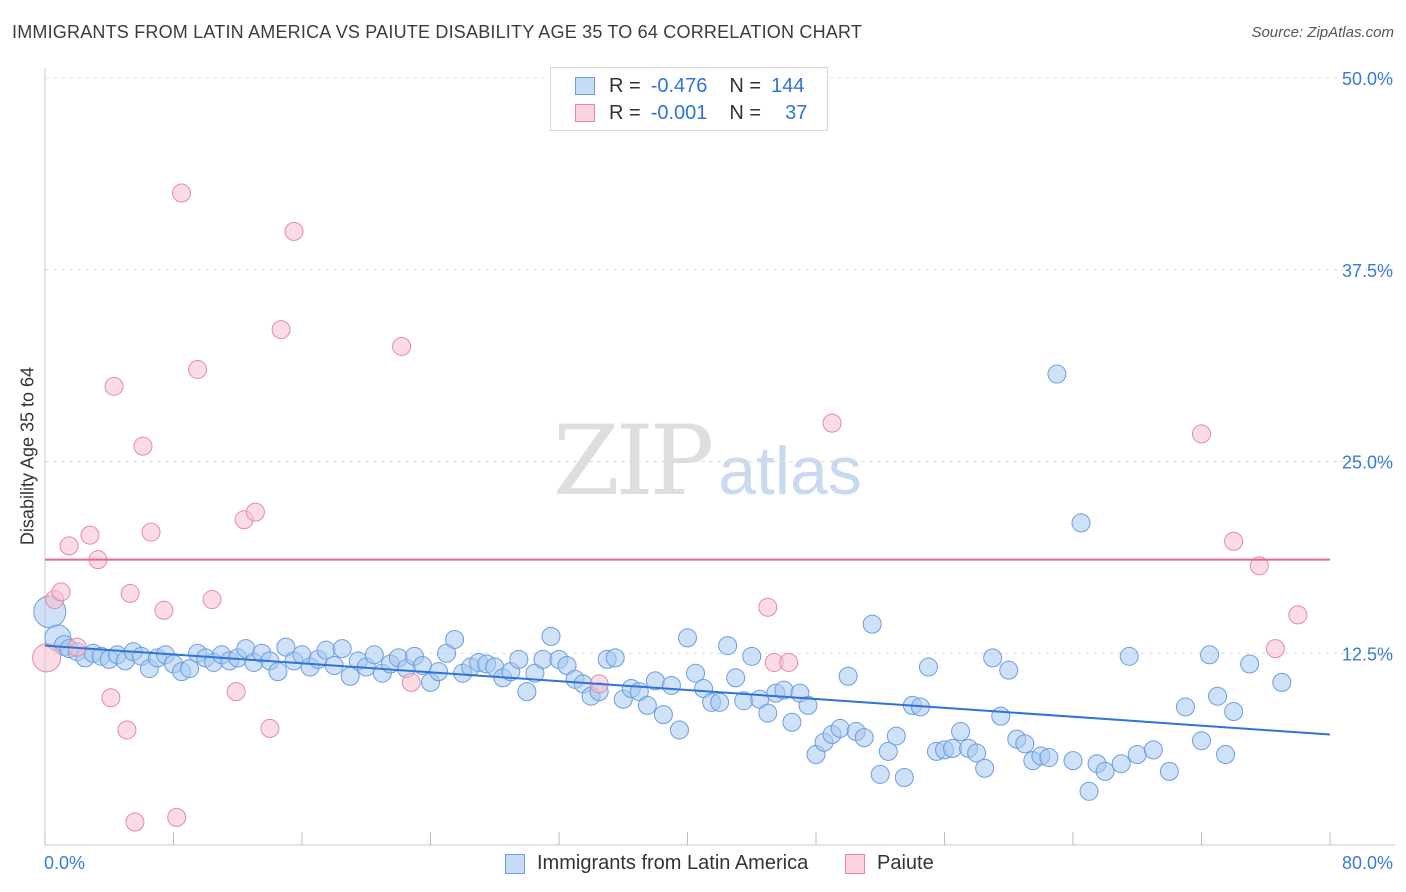 Image resolution: width=1406 pixels, height=892 pixels. I want to click on legend-r-value: -0.476, so click(679, 85).